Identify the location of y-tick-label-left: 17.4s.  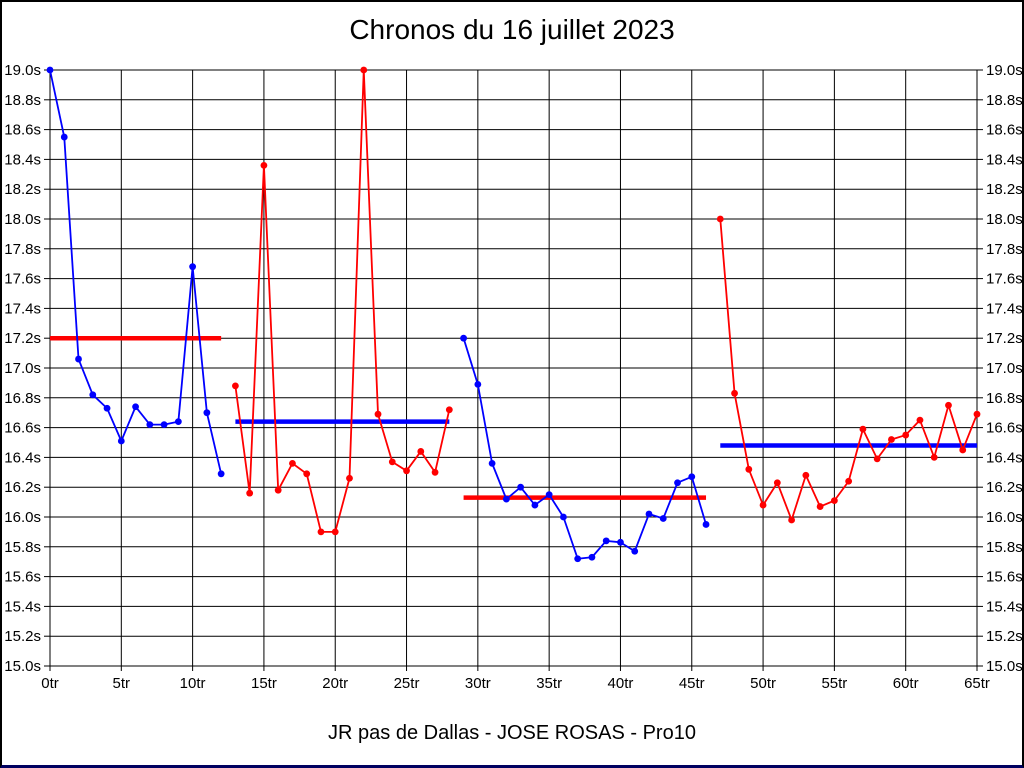
(22, 308).